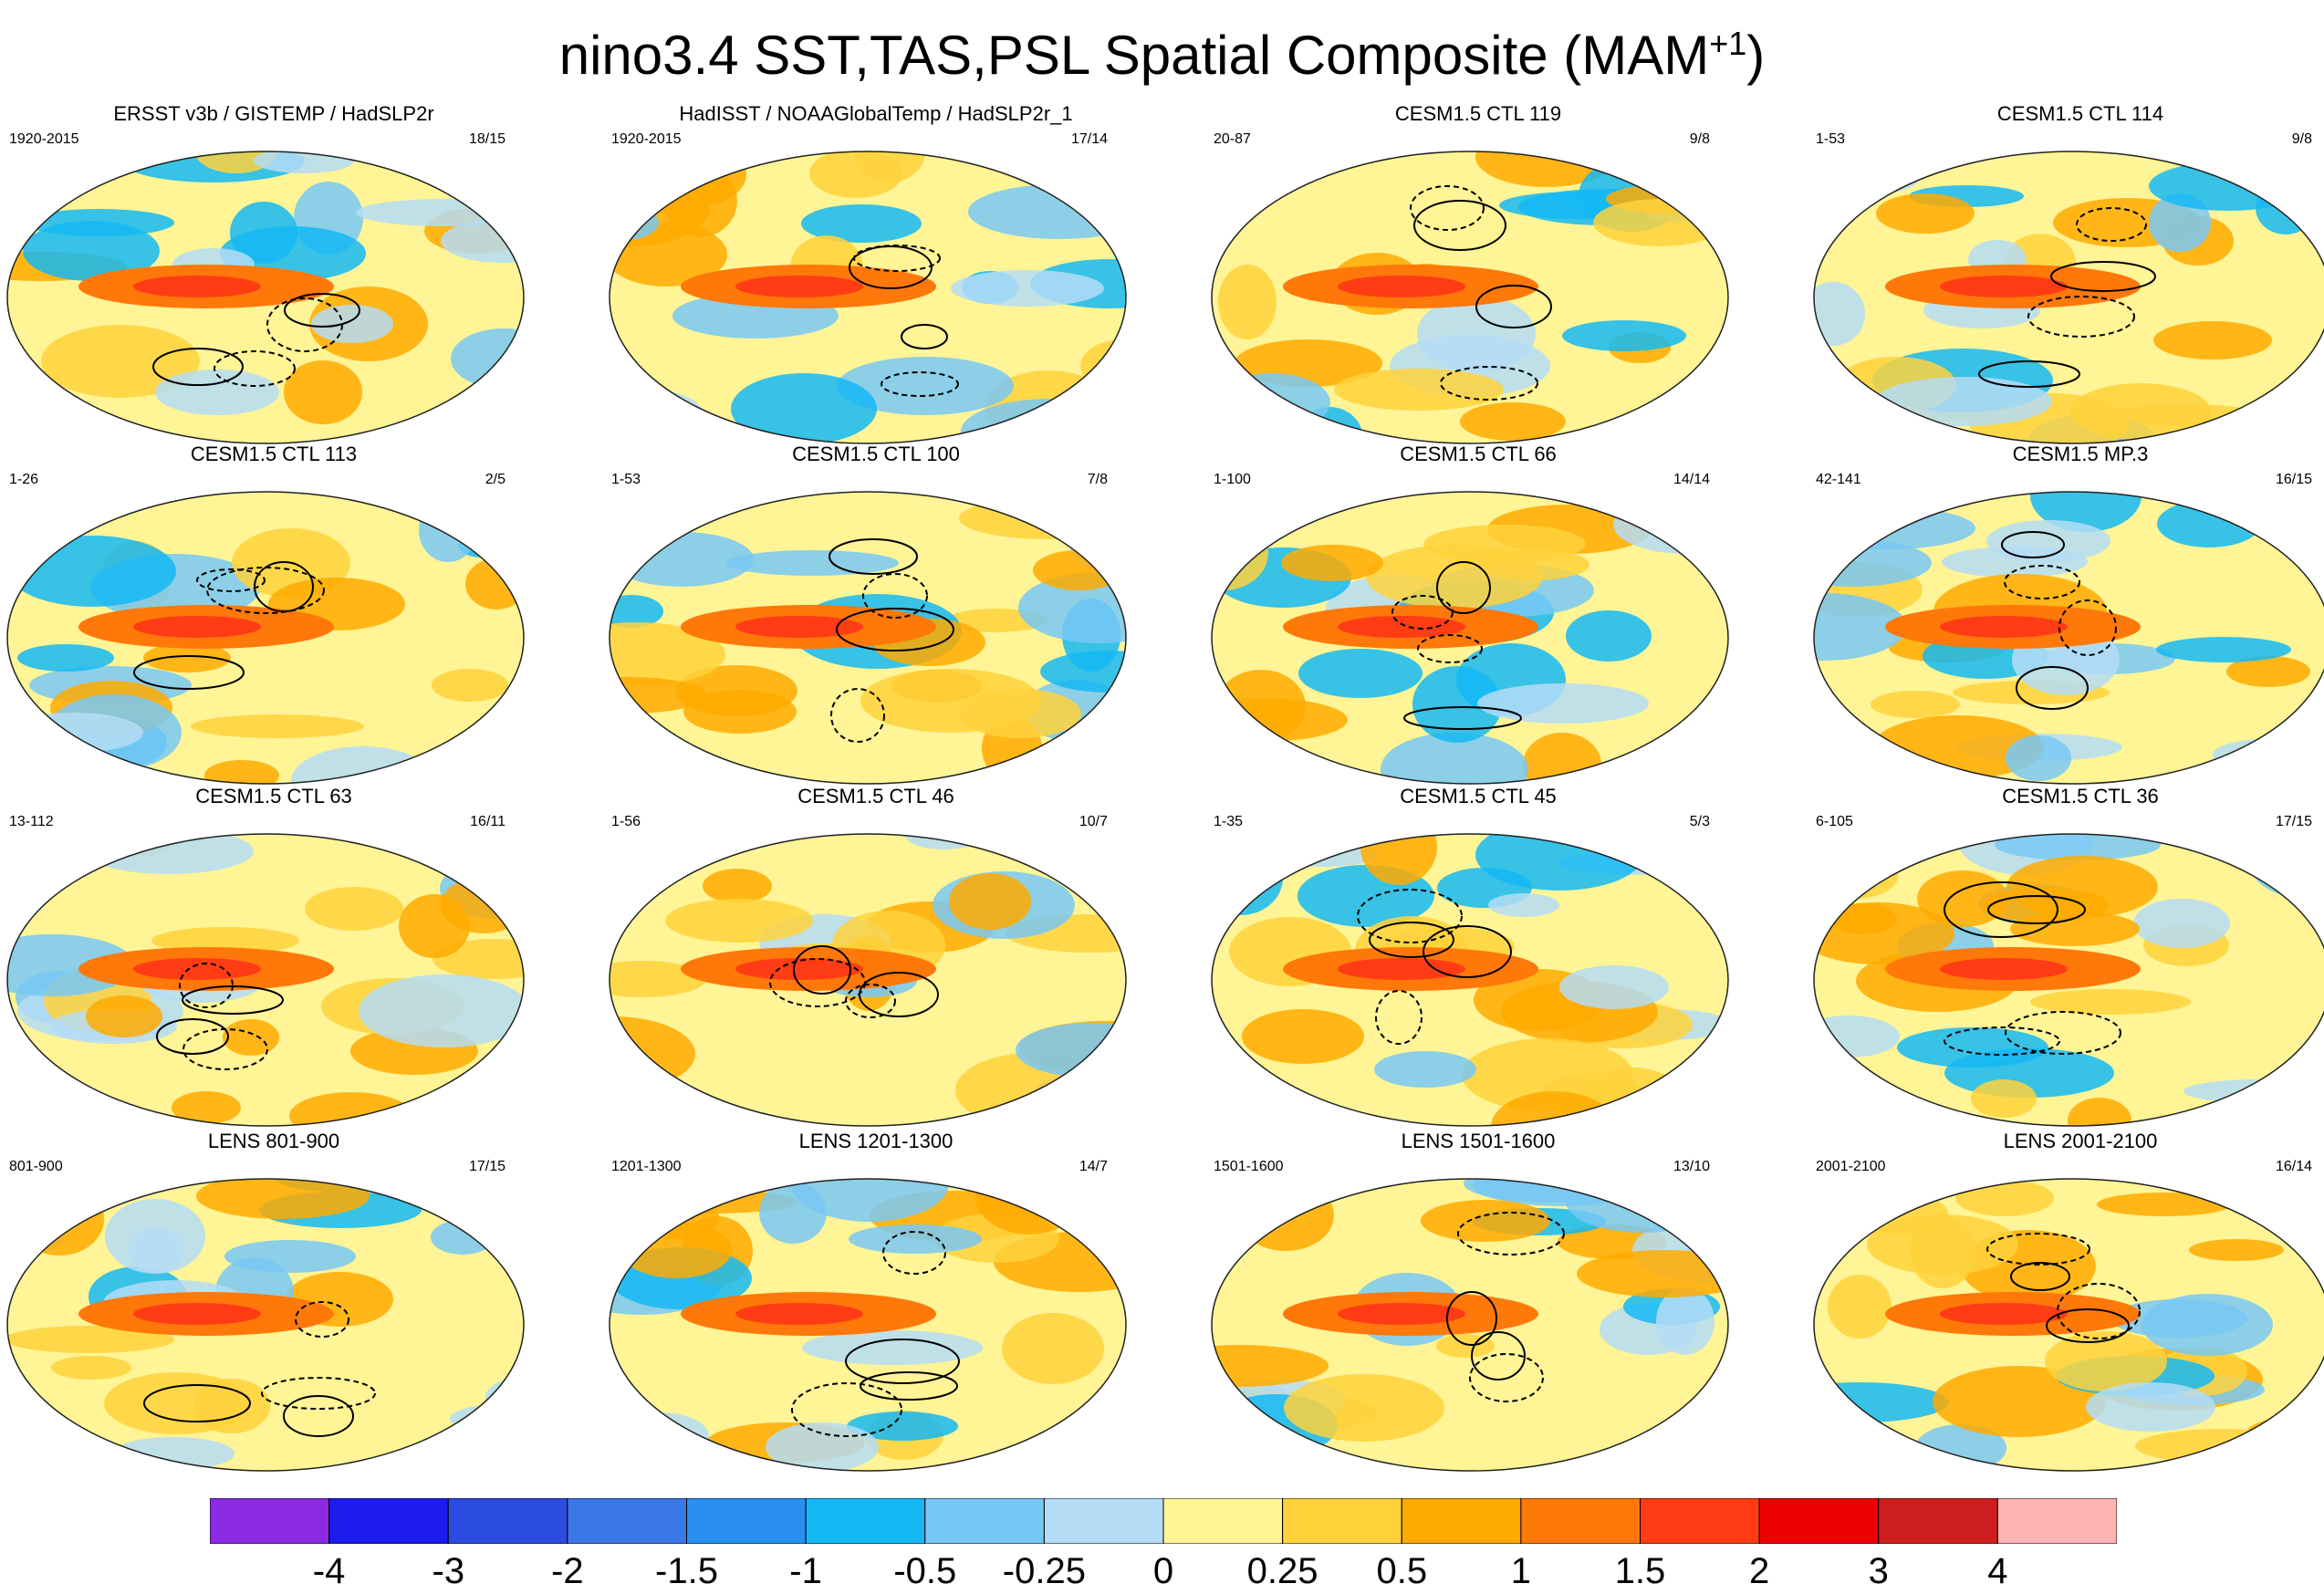 This screenshot has width=2324, height=1594. I want to click on colorbar-tick-label: 2, so click(1759, 1571).